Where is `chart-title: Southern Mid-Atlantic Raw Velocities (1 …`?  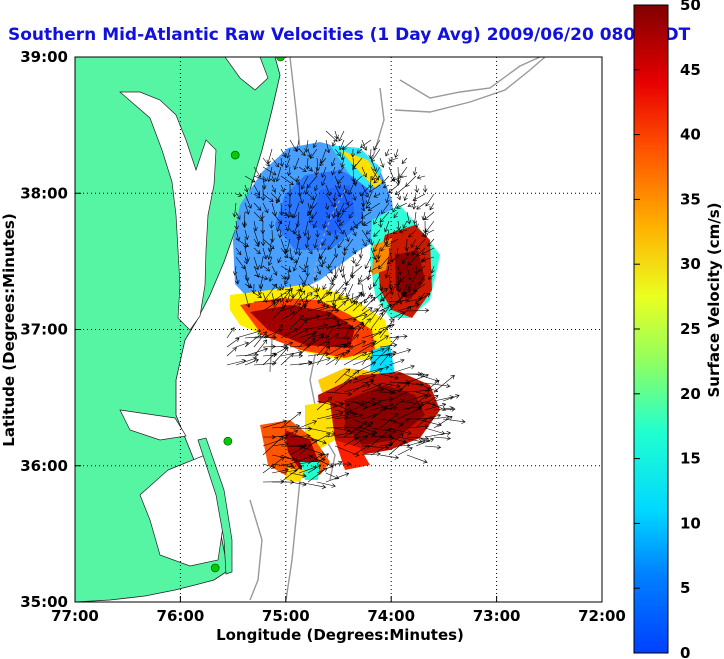
chart-title: Southern Mid-Atlantic Raw Velocities (1 … is located at coordinates (349, 35).